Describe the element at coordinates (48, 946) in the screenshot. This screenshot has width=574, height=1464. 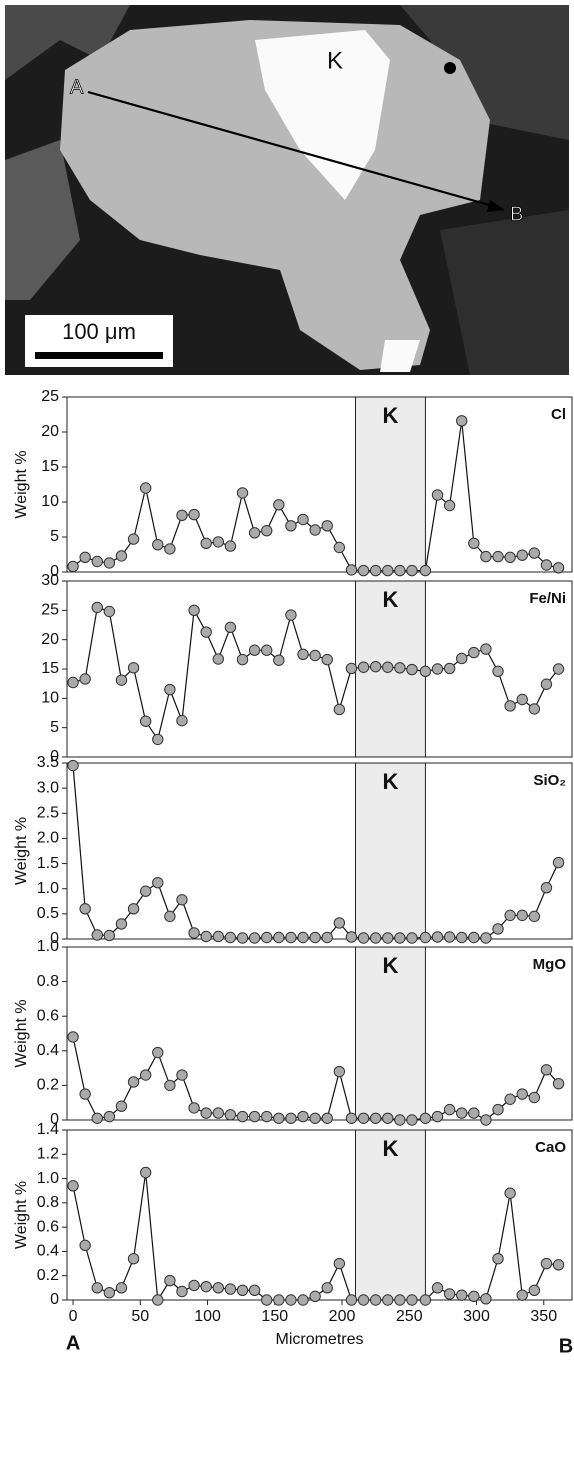
I see `y-tick-label: 1.0` at that location.